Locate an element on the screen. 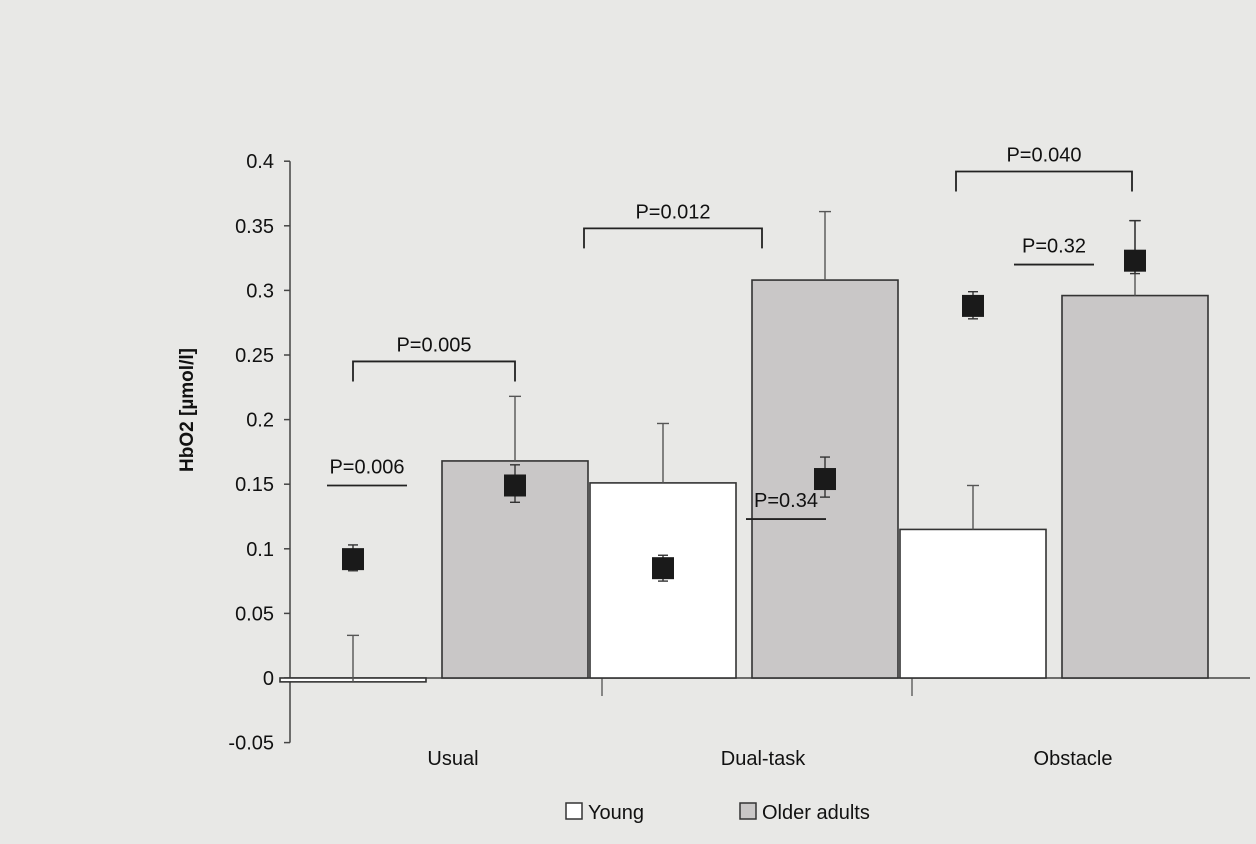  y-tick-label: 0.3 is located at coordinates (260, 291).